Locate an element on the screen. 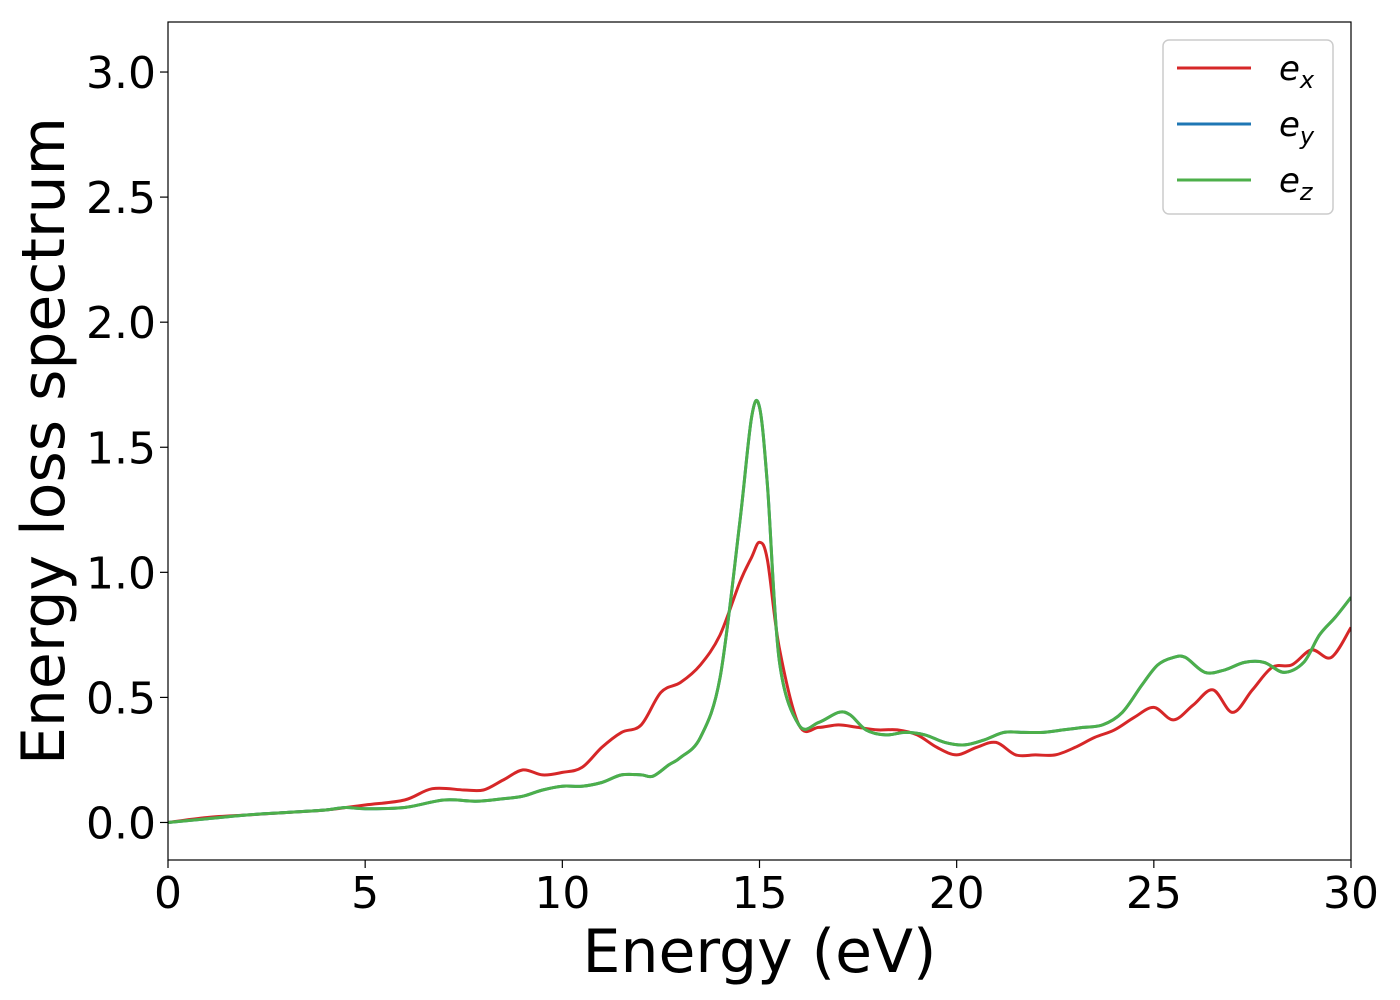  y-tick-label: 3.0 is located at coordinates (121, 73).